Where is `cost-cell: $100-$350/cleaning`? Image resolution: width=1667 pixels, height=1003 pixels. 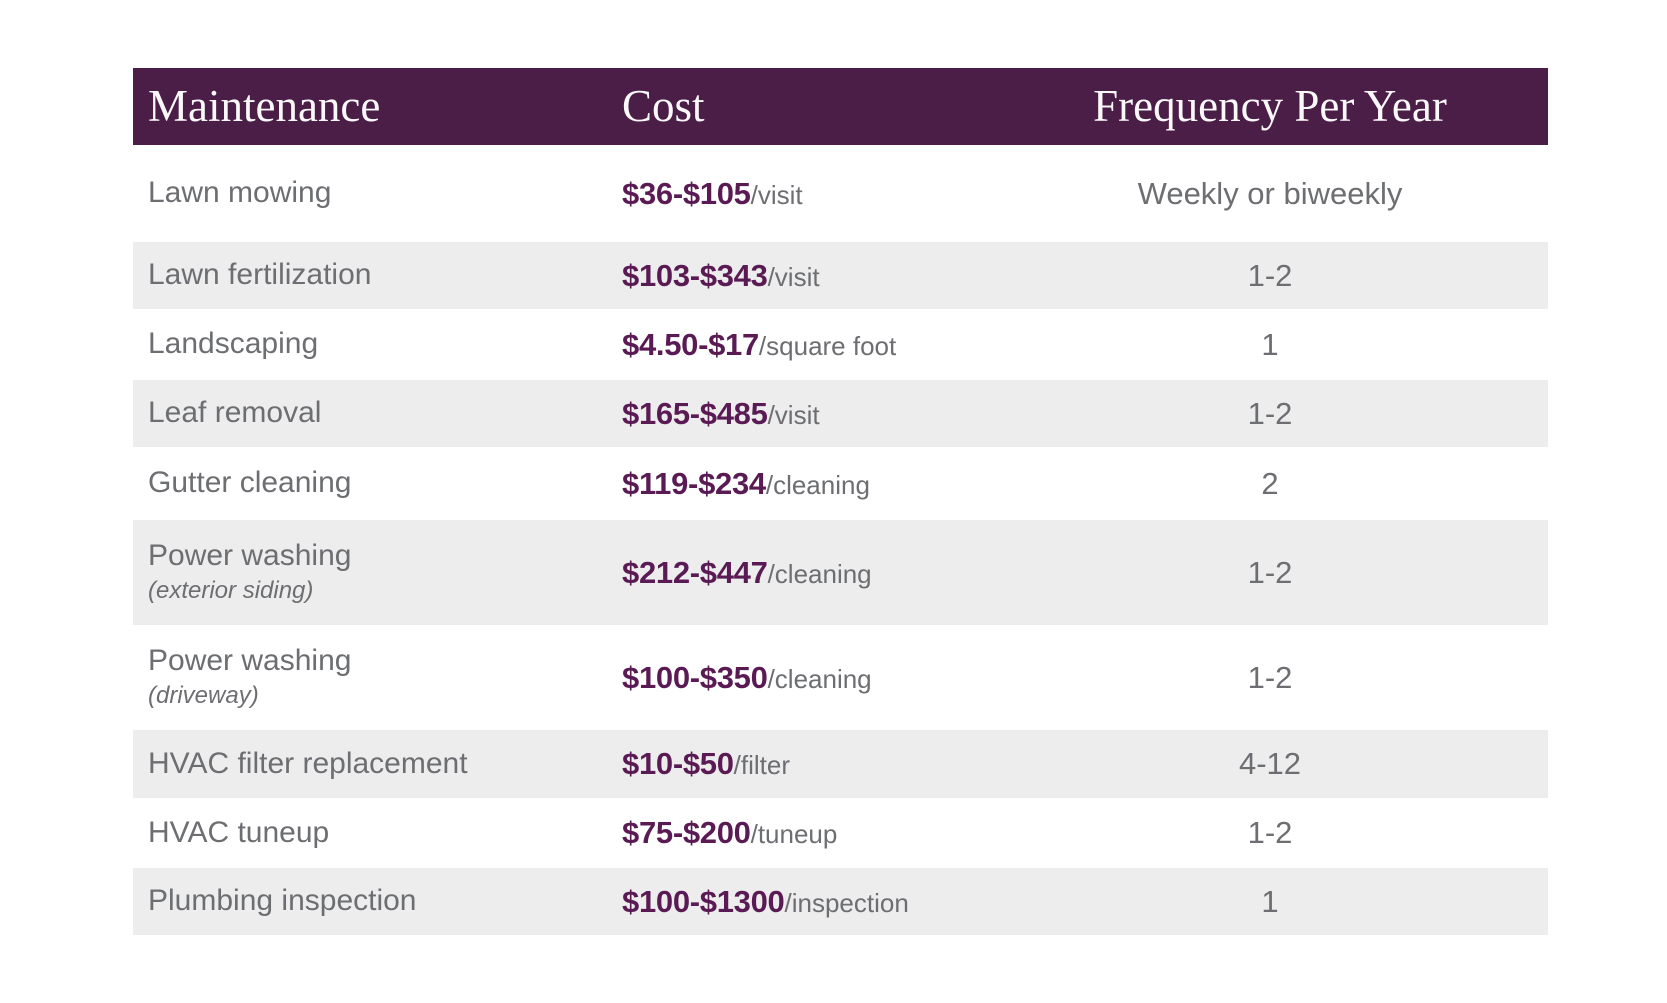 cost-cell: $100-$350/cleaning is located at coordinates (807, 678).